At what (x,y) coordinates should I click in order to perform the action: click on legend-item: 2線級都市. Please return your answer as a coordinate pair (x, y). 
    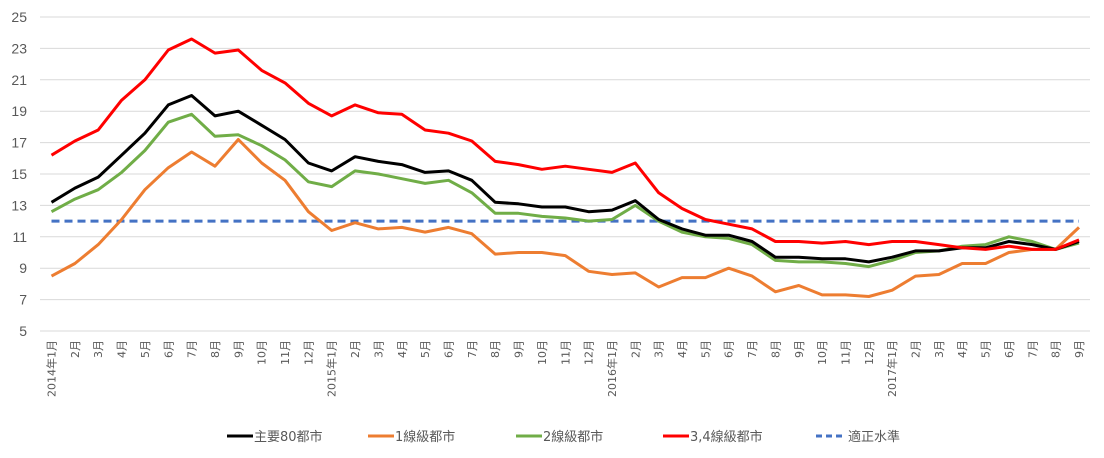
    Looking at the image, I should click on (559, 437).